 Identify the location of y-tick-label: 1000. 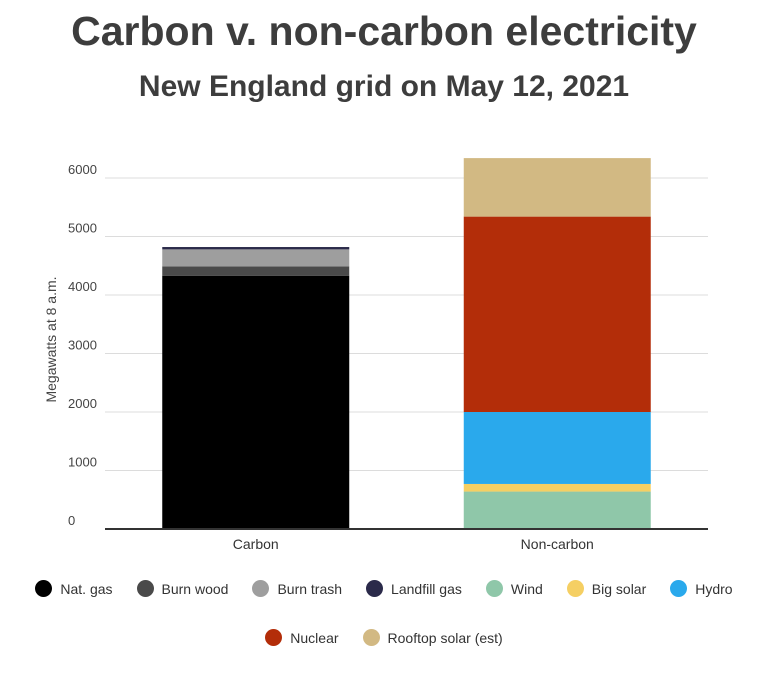
(82, 462).